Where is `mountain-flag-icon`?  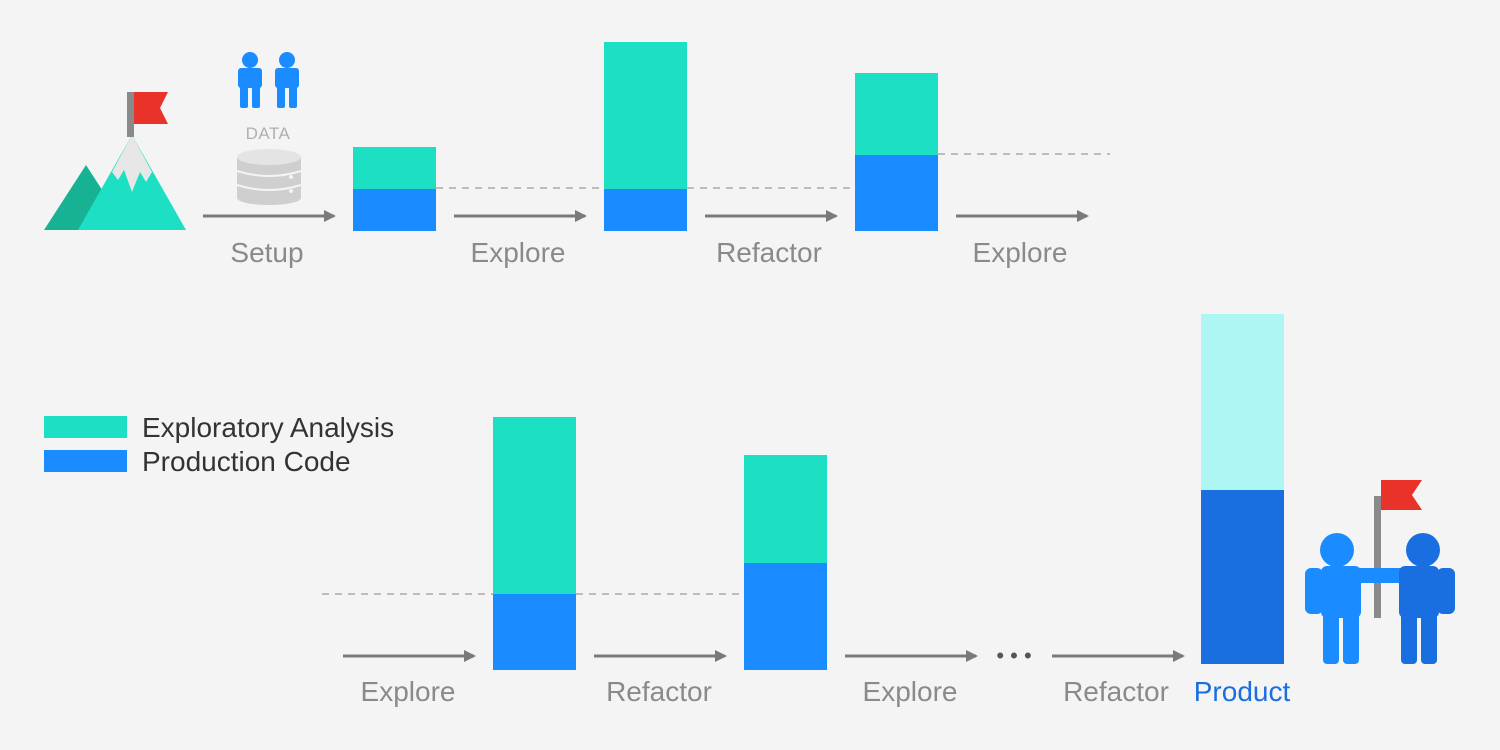
mountain-flag-icon is located at coordinates (115, 161).